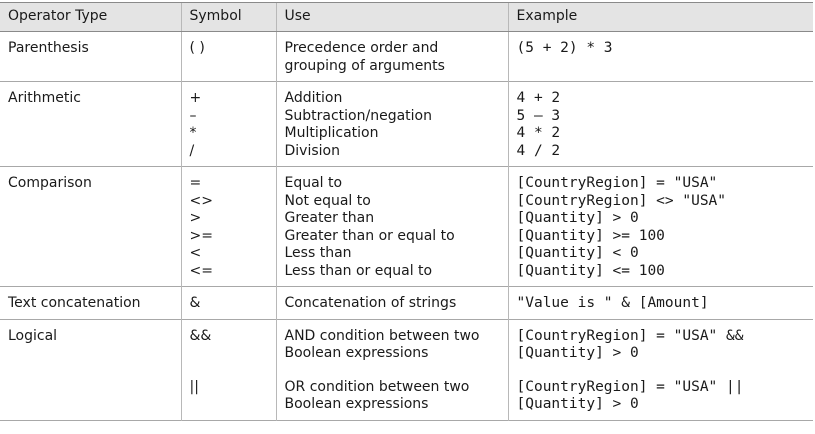 The height and width of the screenshot is (434, 815). I want to click on example-code: 4 / 2, so click(538, 150).